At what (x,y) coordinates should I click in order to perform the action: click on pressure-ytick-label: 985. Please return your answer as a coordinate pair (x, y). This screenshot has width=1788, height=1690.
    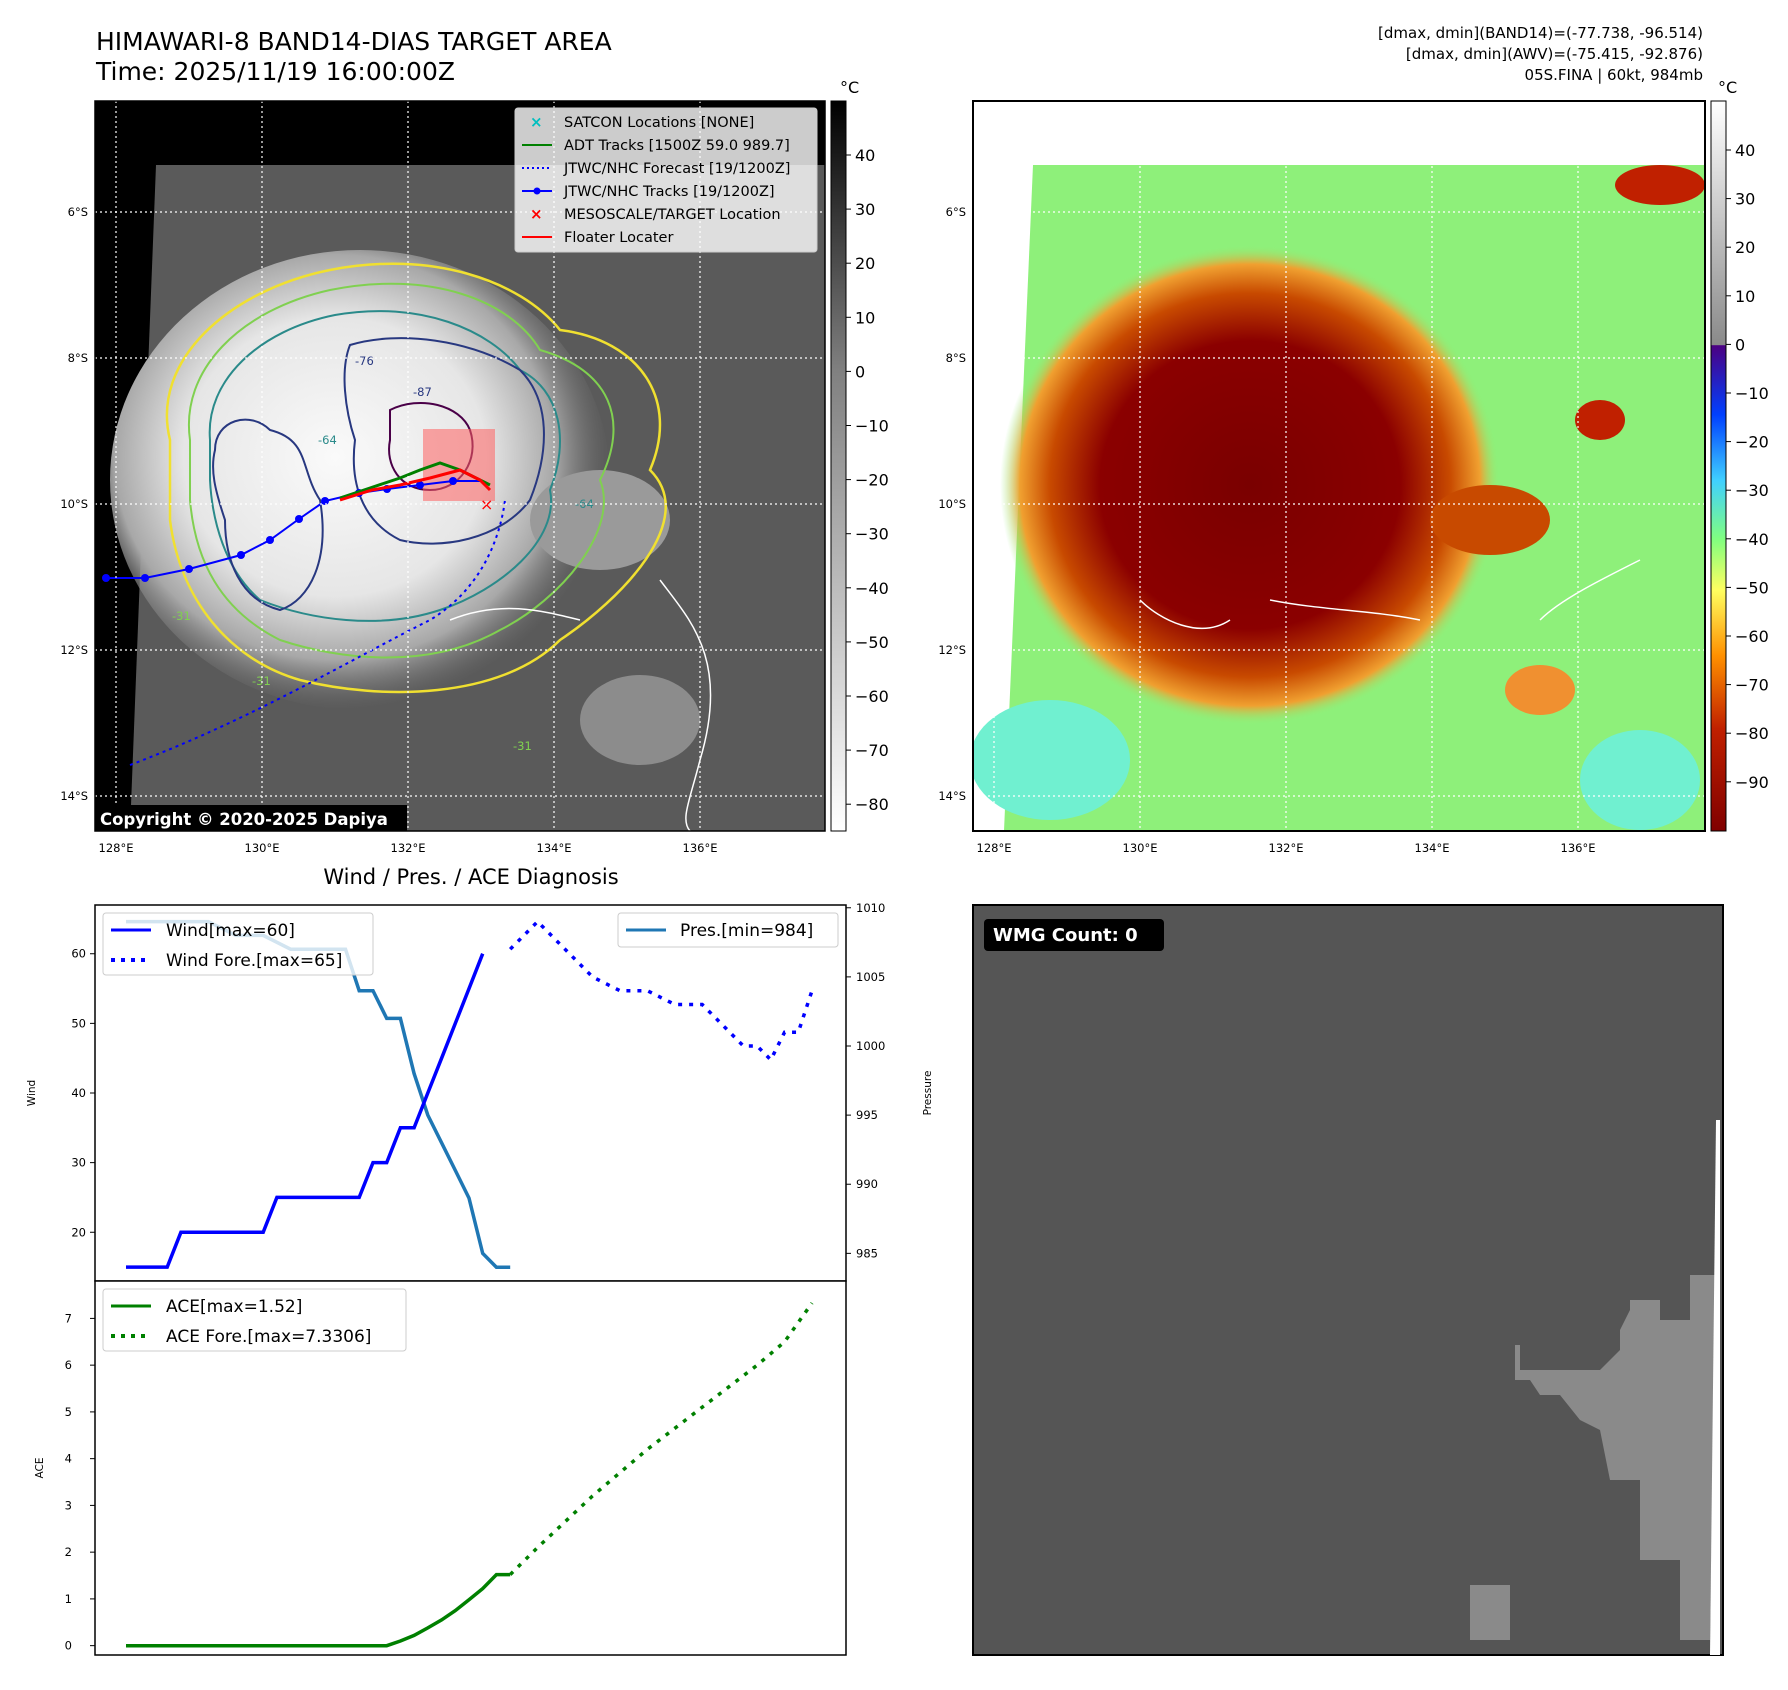
    Looking at the image, I should click on (867, 1253).